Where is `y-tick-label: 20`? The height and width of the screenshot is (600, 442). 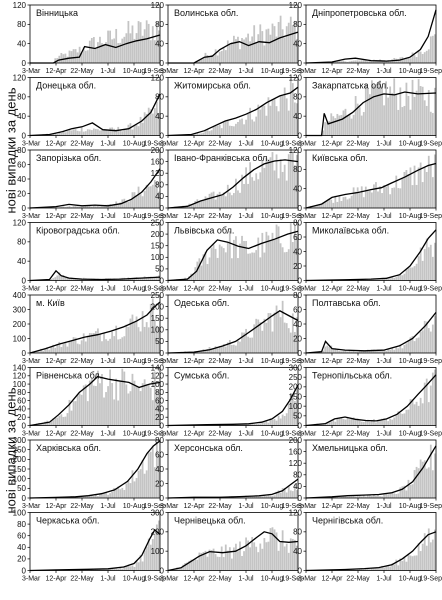 y-tick-label: 20 is located at coordinates (21, 559).